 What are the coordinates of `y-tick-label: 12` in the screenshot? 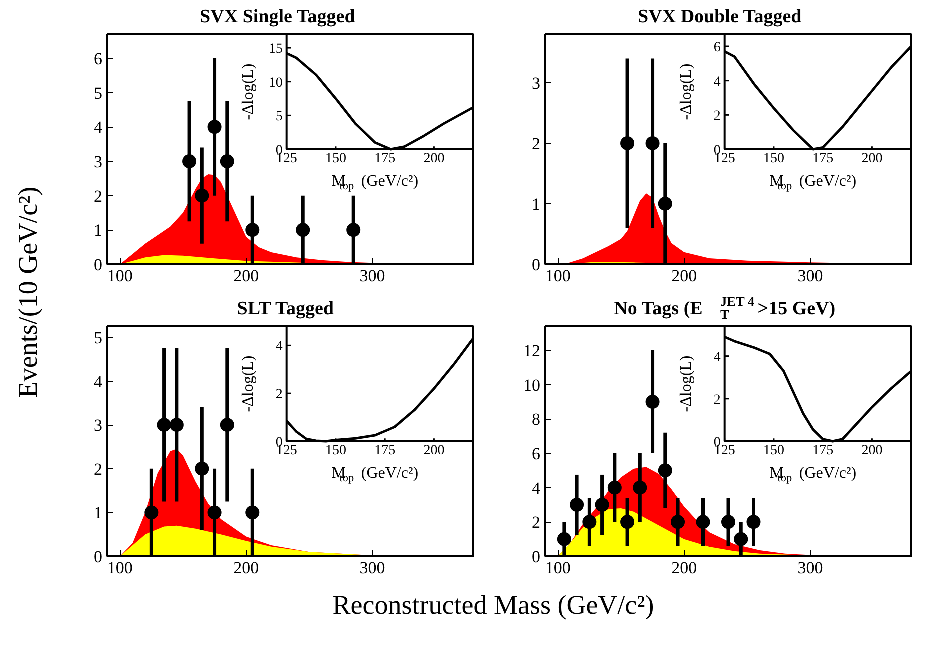 It's located at (532, 351).